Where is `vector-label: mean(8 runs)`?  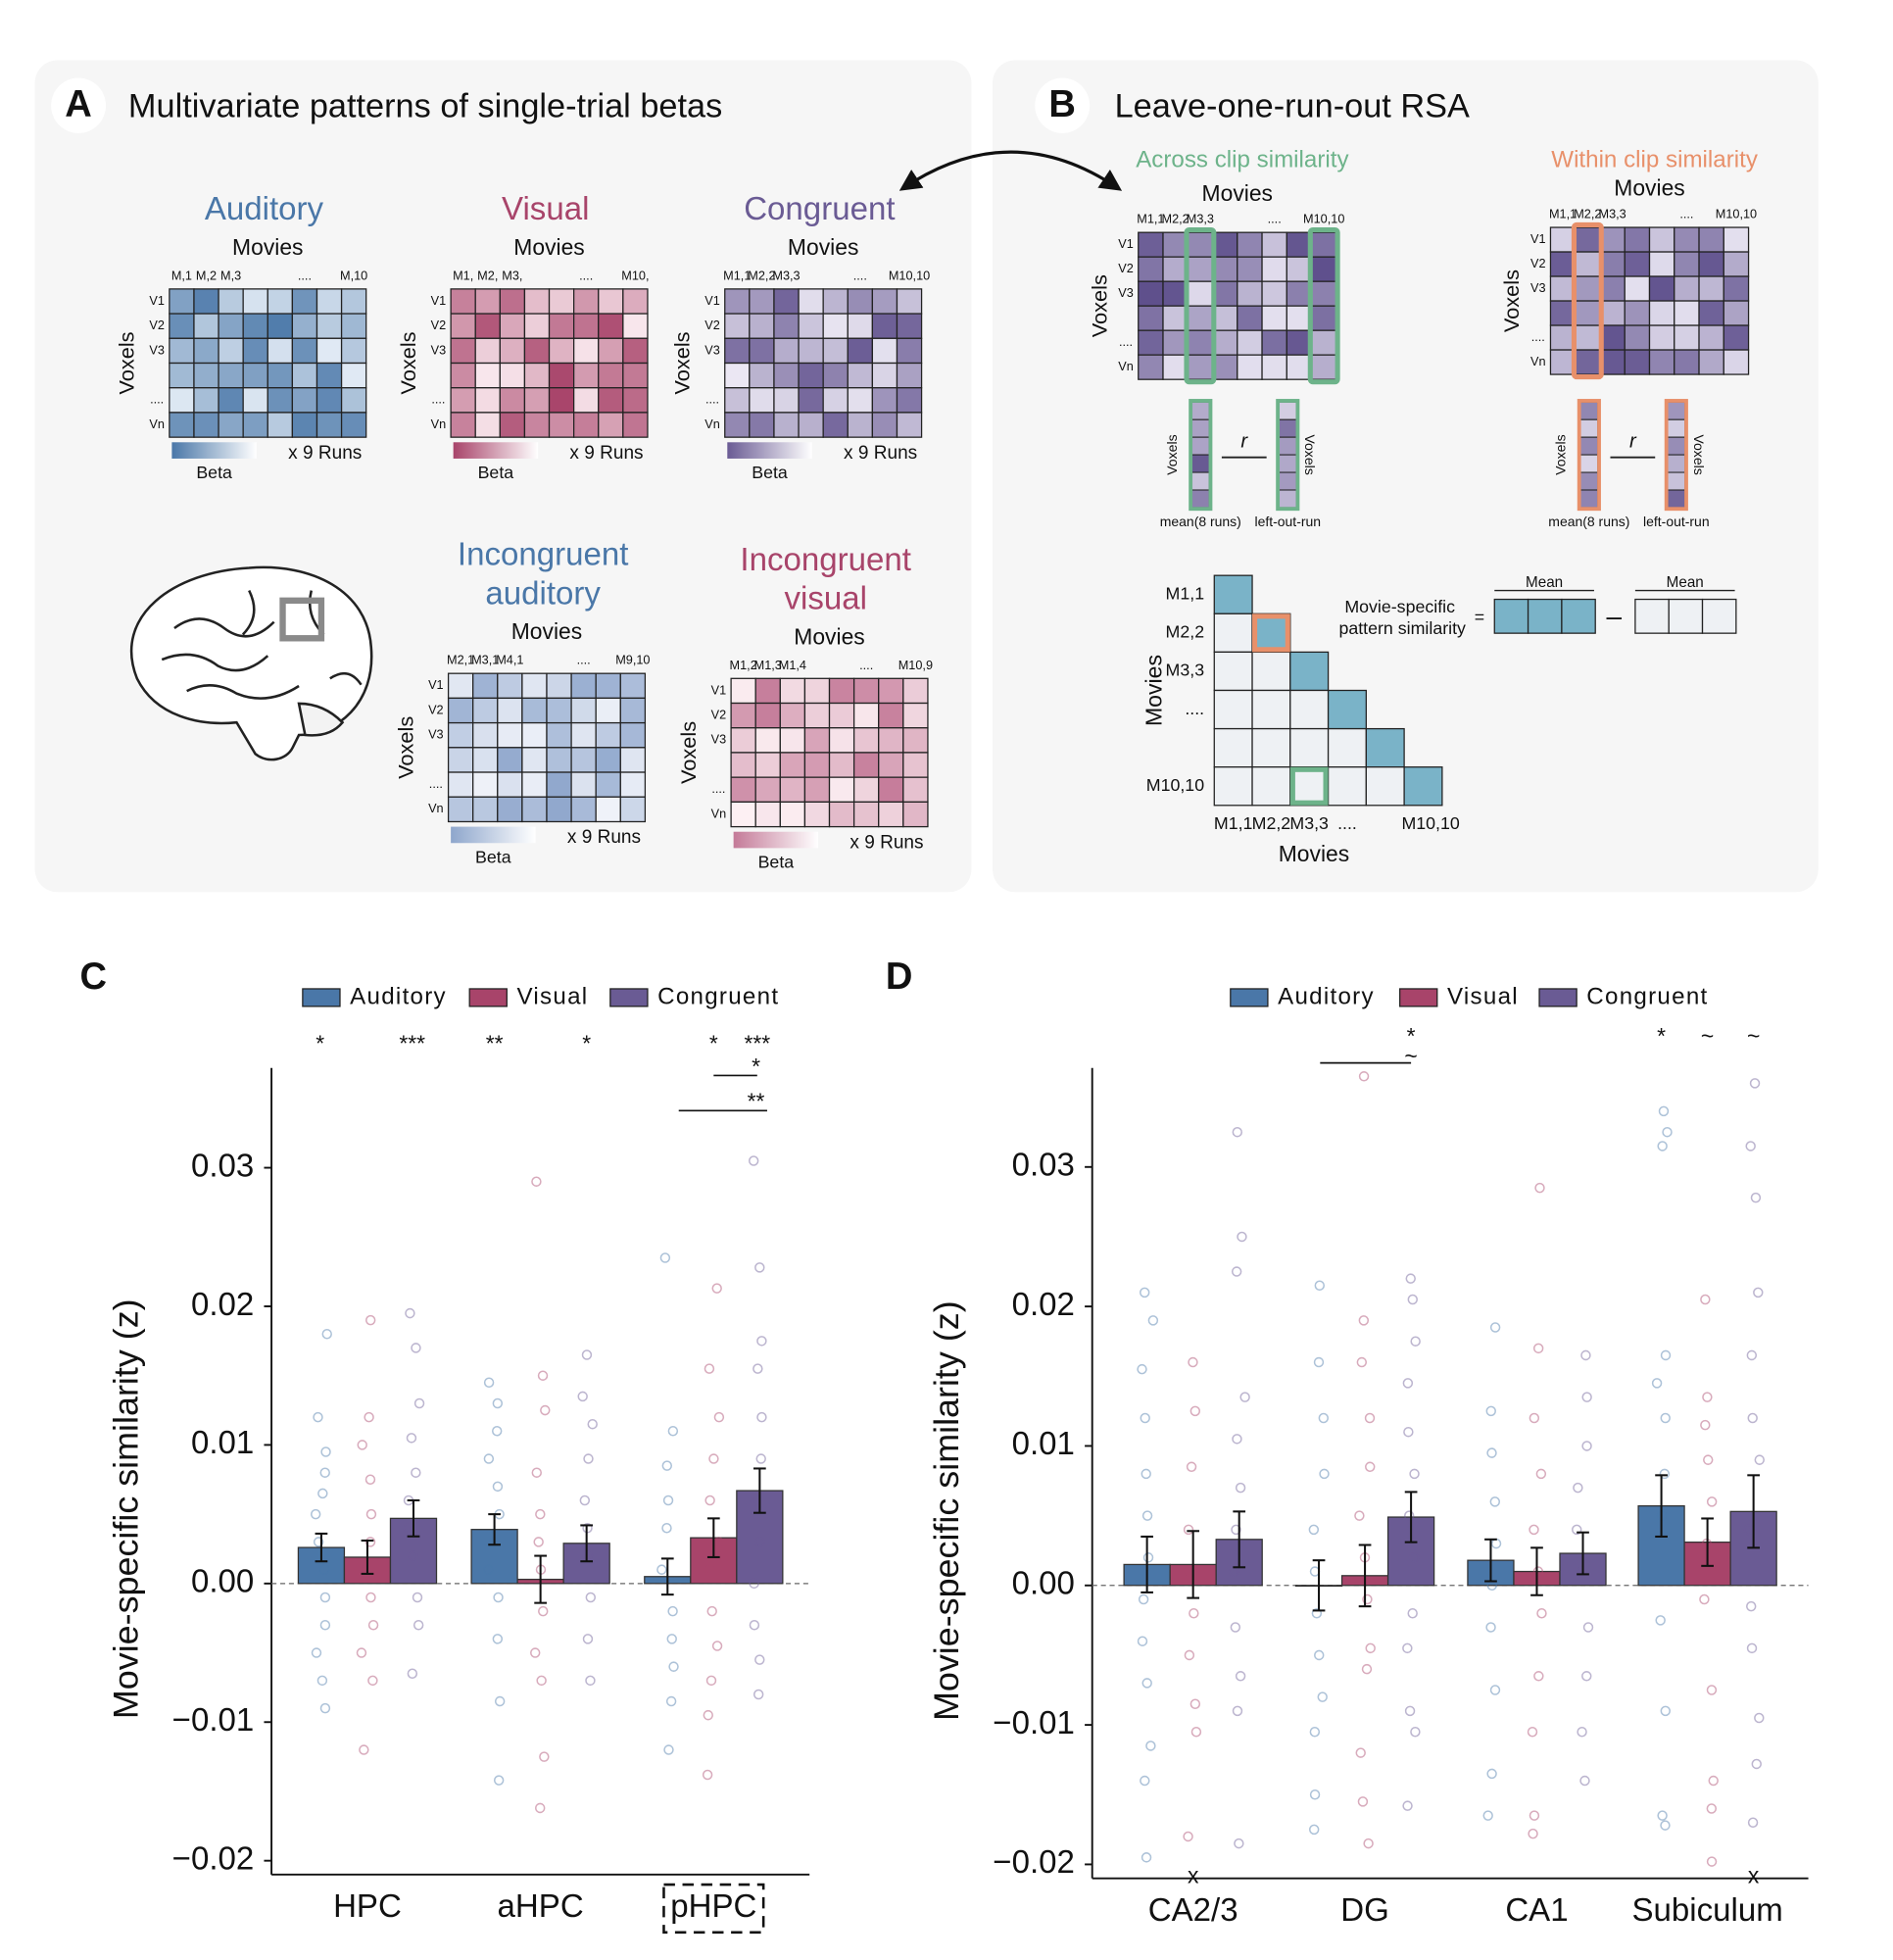
vector-label: mean(8 runs) is located at coordinates (1201, 521).